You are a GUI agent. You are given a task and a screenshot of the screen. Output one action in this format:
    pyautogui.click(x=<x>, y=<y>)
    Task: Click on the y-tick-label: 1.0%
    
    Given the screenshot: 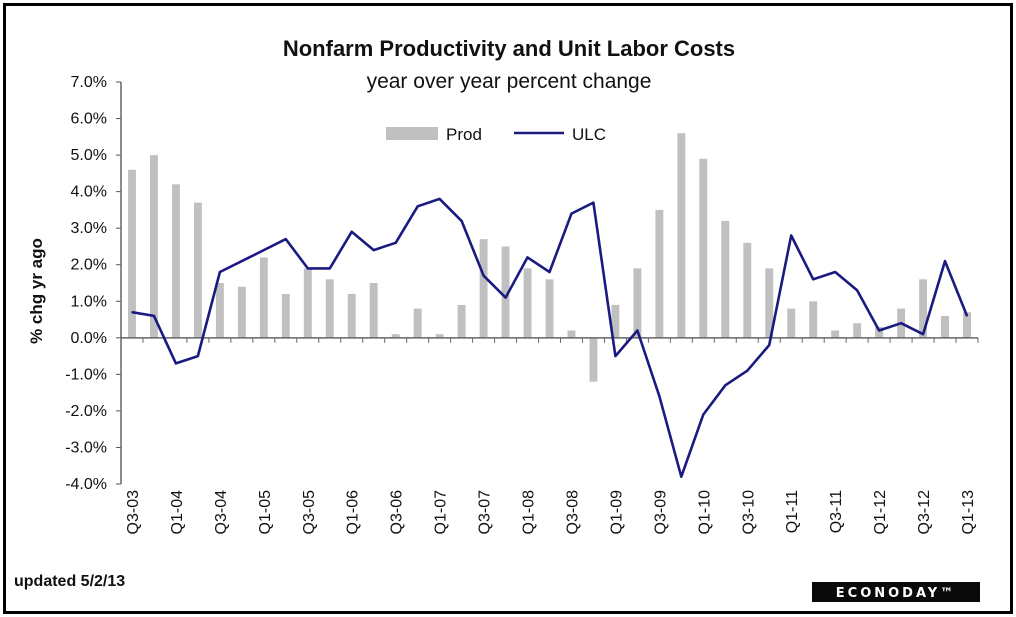 What is the action you would take?
    pyautogui.click(x=89, y=301)
    